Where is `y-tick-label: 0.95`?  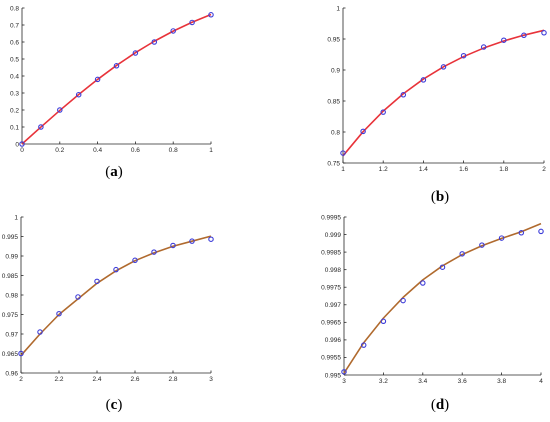 y-tick-label: 0.95 is located at coordinates (333, 39).